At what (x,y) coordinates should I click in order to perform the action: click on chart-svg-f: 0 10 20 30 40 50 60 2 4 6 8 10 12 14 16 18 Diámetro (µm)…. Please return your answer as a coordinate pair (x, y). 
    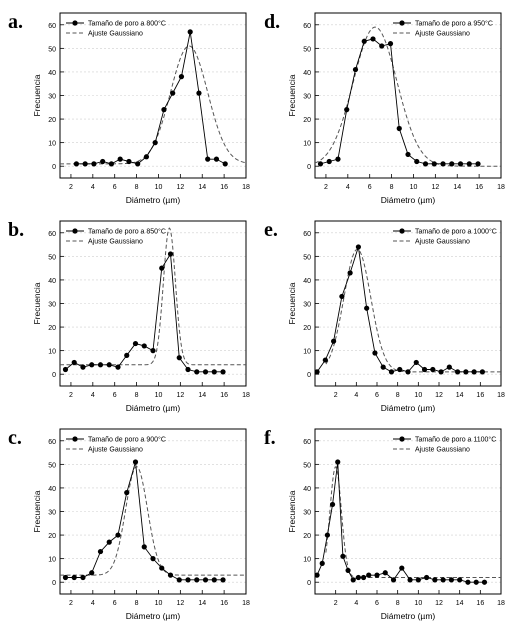
    Looking at the image, I should click on (396, 524).